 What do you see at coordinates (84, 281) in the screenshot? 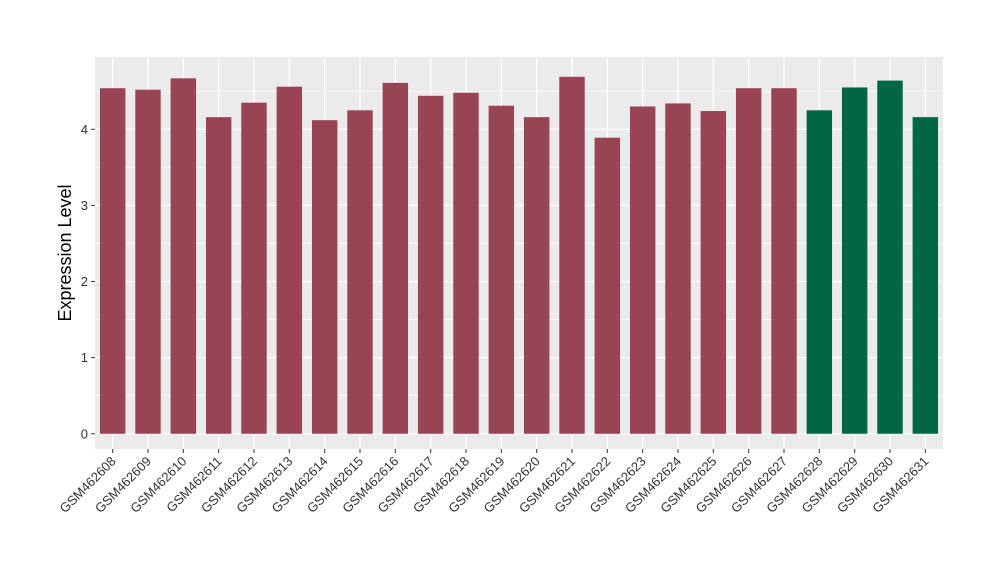
I see `y-tick-label: 2` at bounding box center [84, 281].